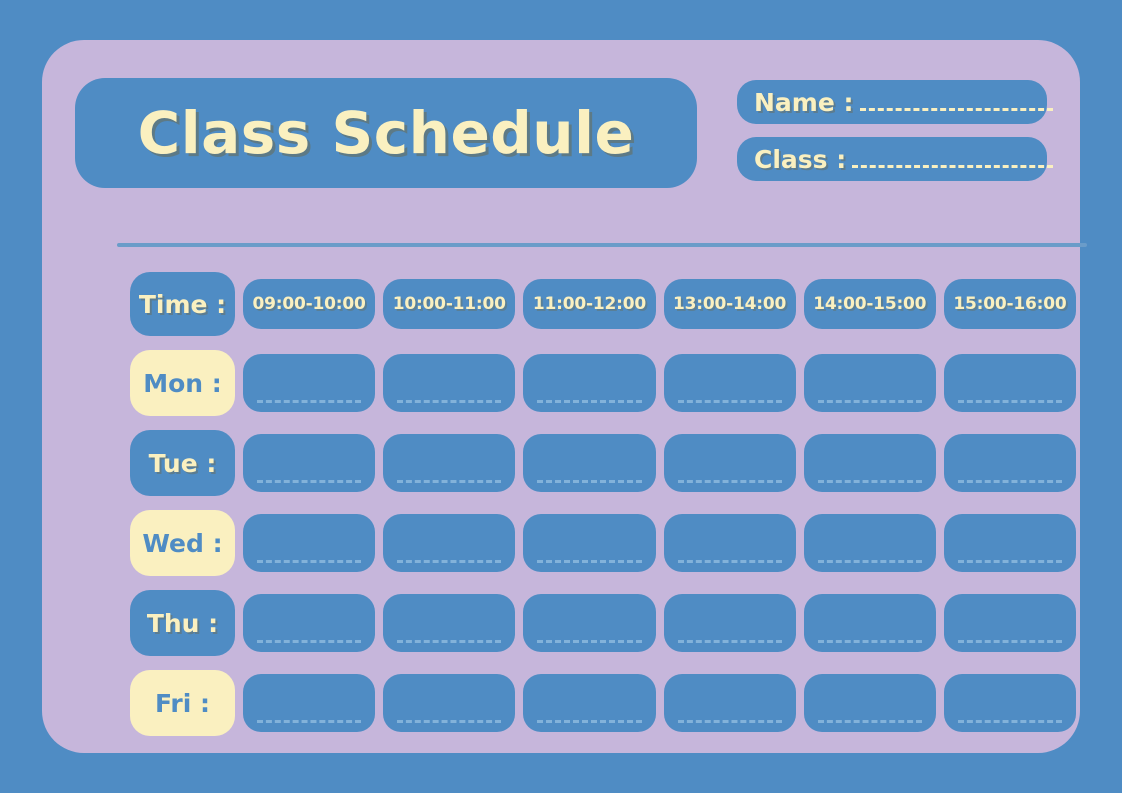  I want to click on time-slot-label-6: 15:00-16:00, so click(1010, 304).